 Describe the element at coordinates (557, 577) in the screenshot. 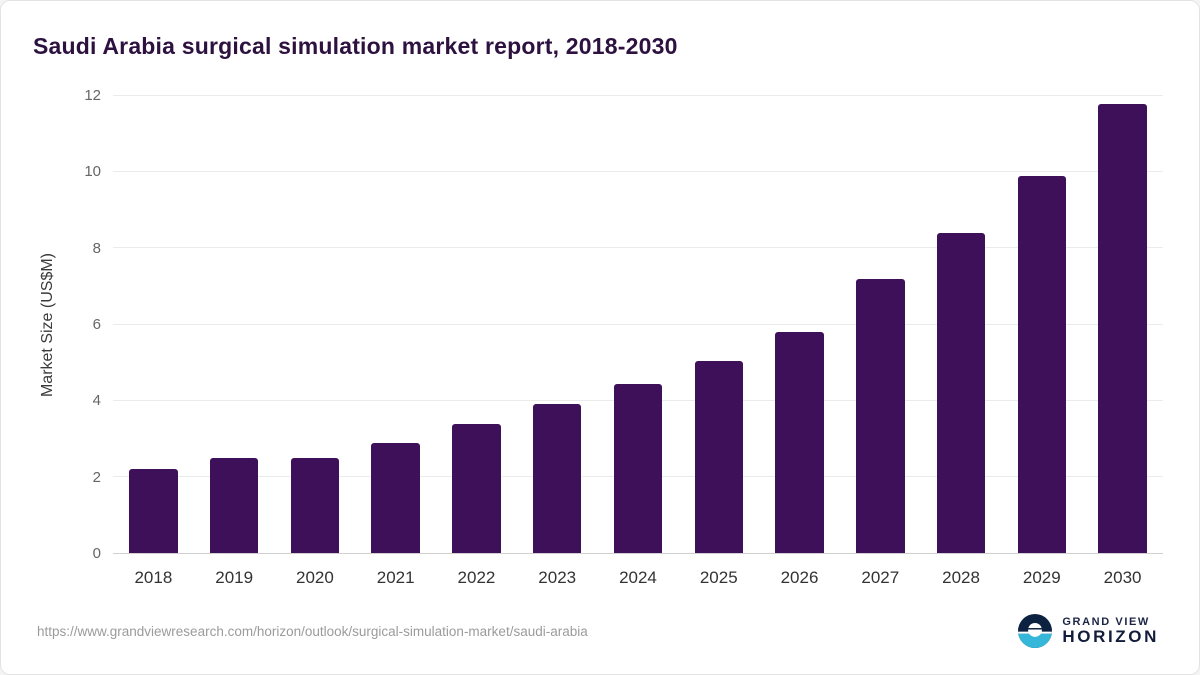

I see `x-tick-label: 2023` at that location.